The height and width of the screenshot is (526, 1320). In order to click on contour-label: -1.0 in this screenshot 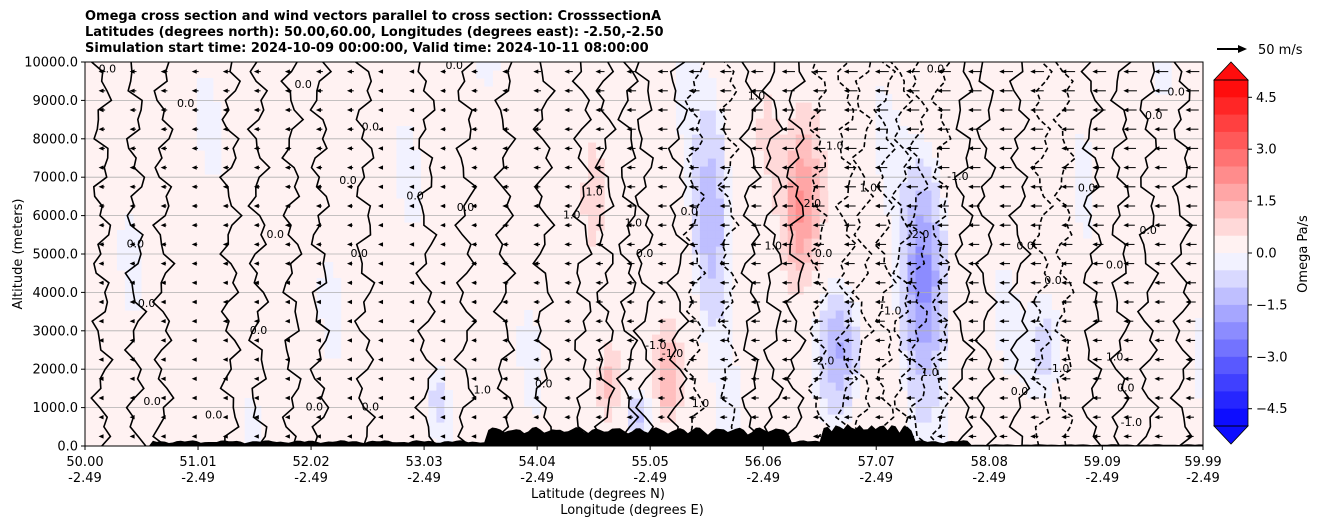, I will do `click(672, 353)`.